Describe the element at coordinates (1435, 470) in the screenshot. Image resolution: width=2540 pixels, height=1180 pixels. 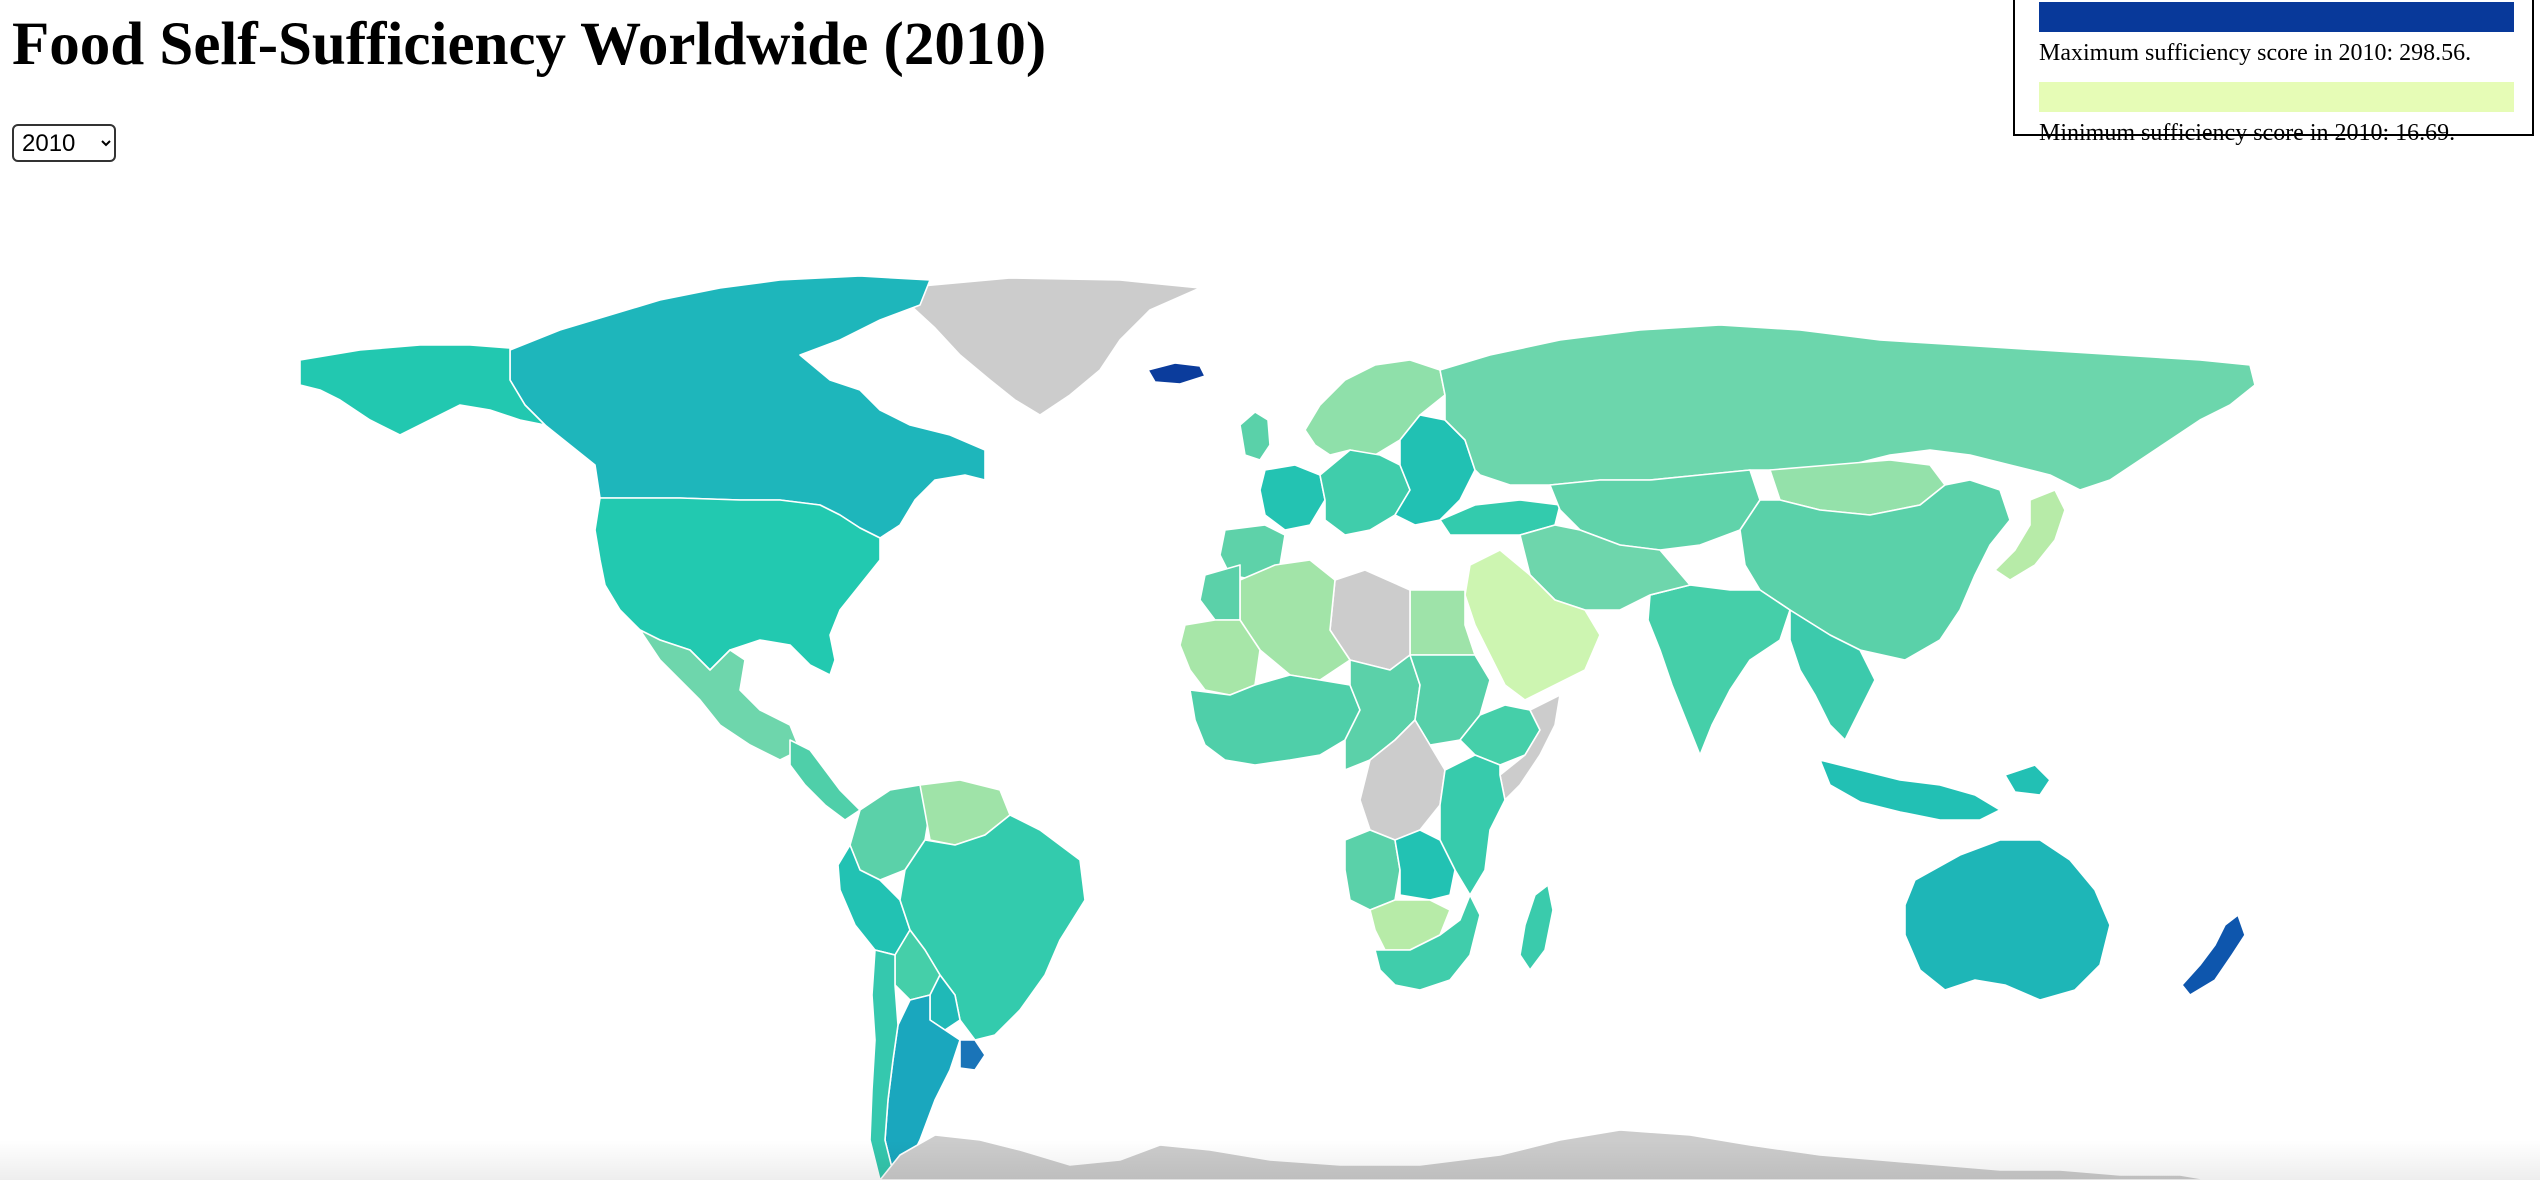
I see `region-eastern-europe` at that location.